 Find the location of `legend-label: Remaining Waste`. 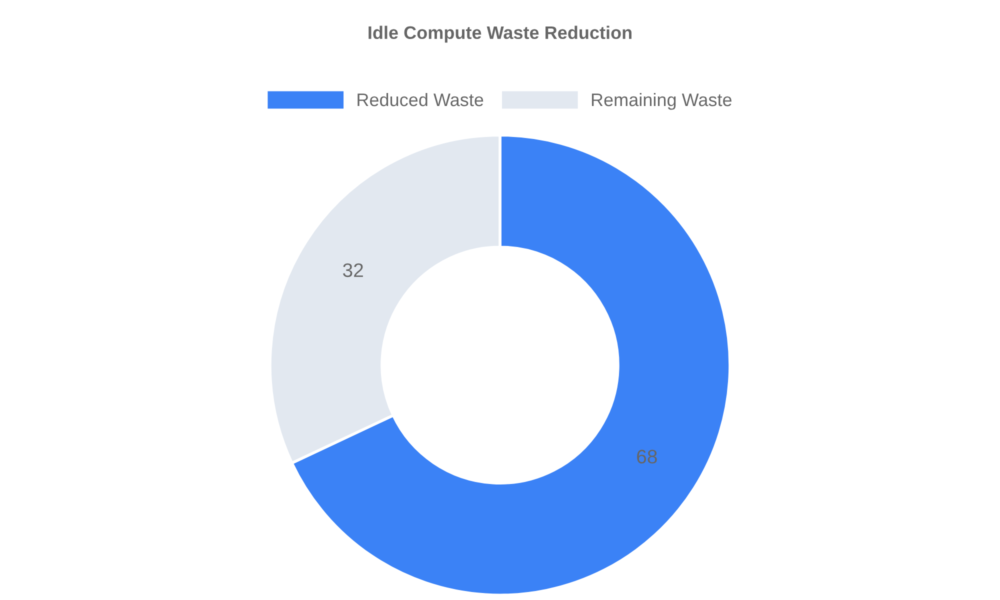

legend-label: Remaining Waste is located at coordinates (662, 101).